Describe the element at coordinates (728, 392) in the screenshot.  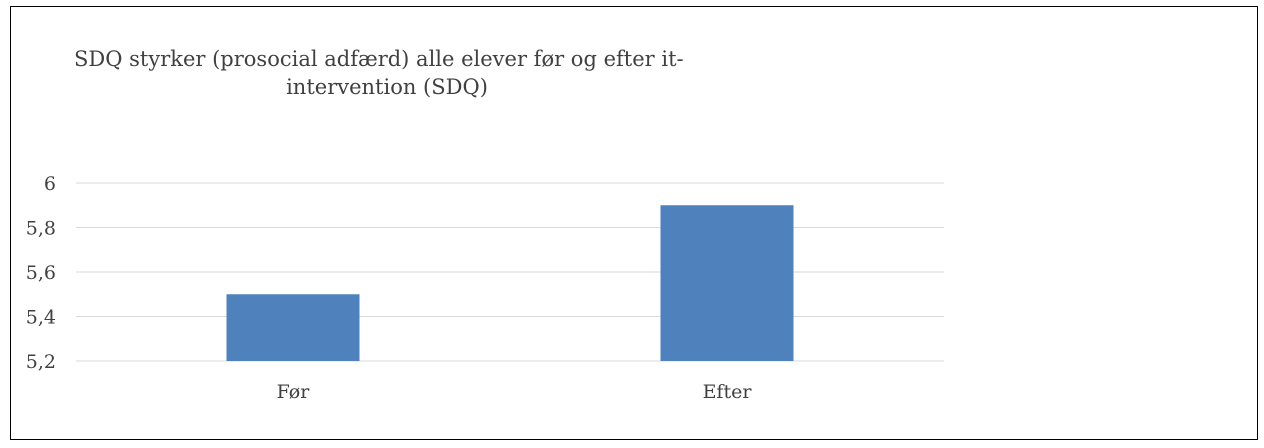
I see `x-category-label: Efter` at that location.